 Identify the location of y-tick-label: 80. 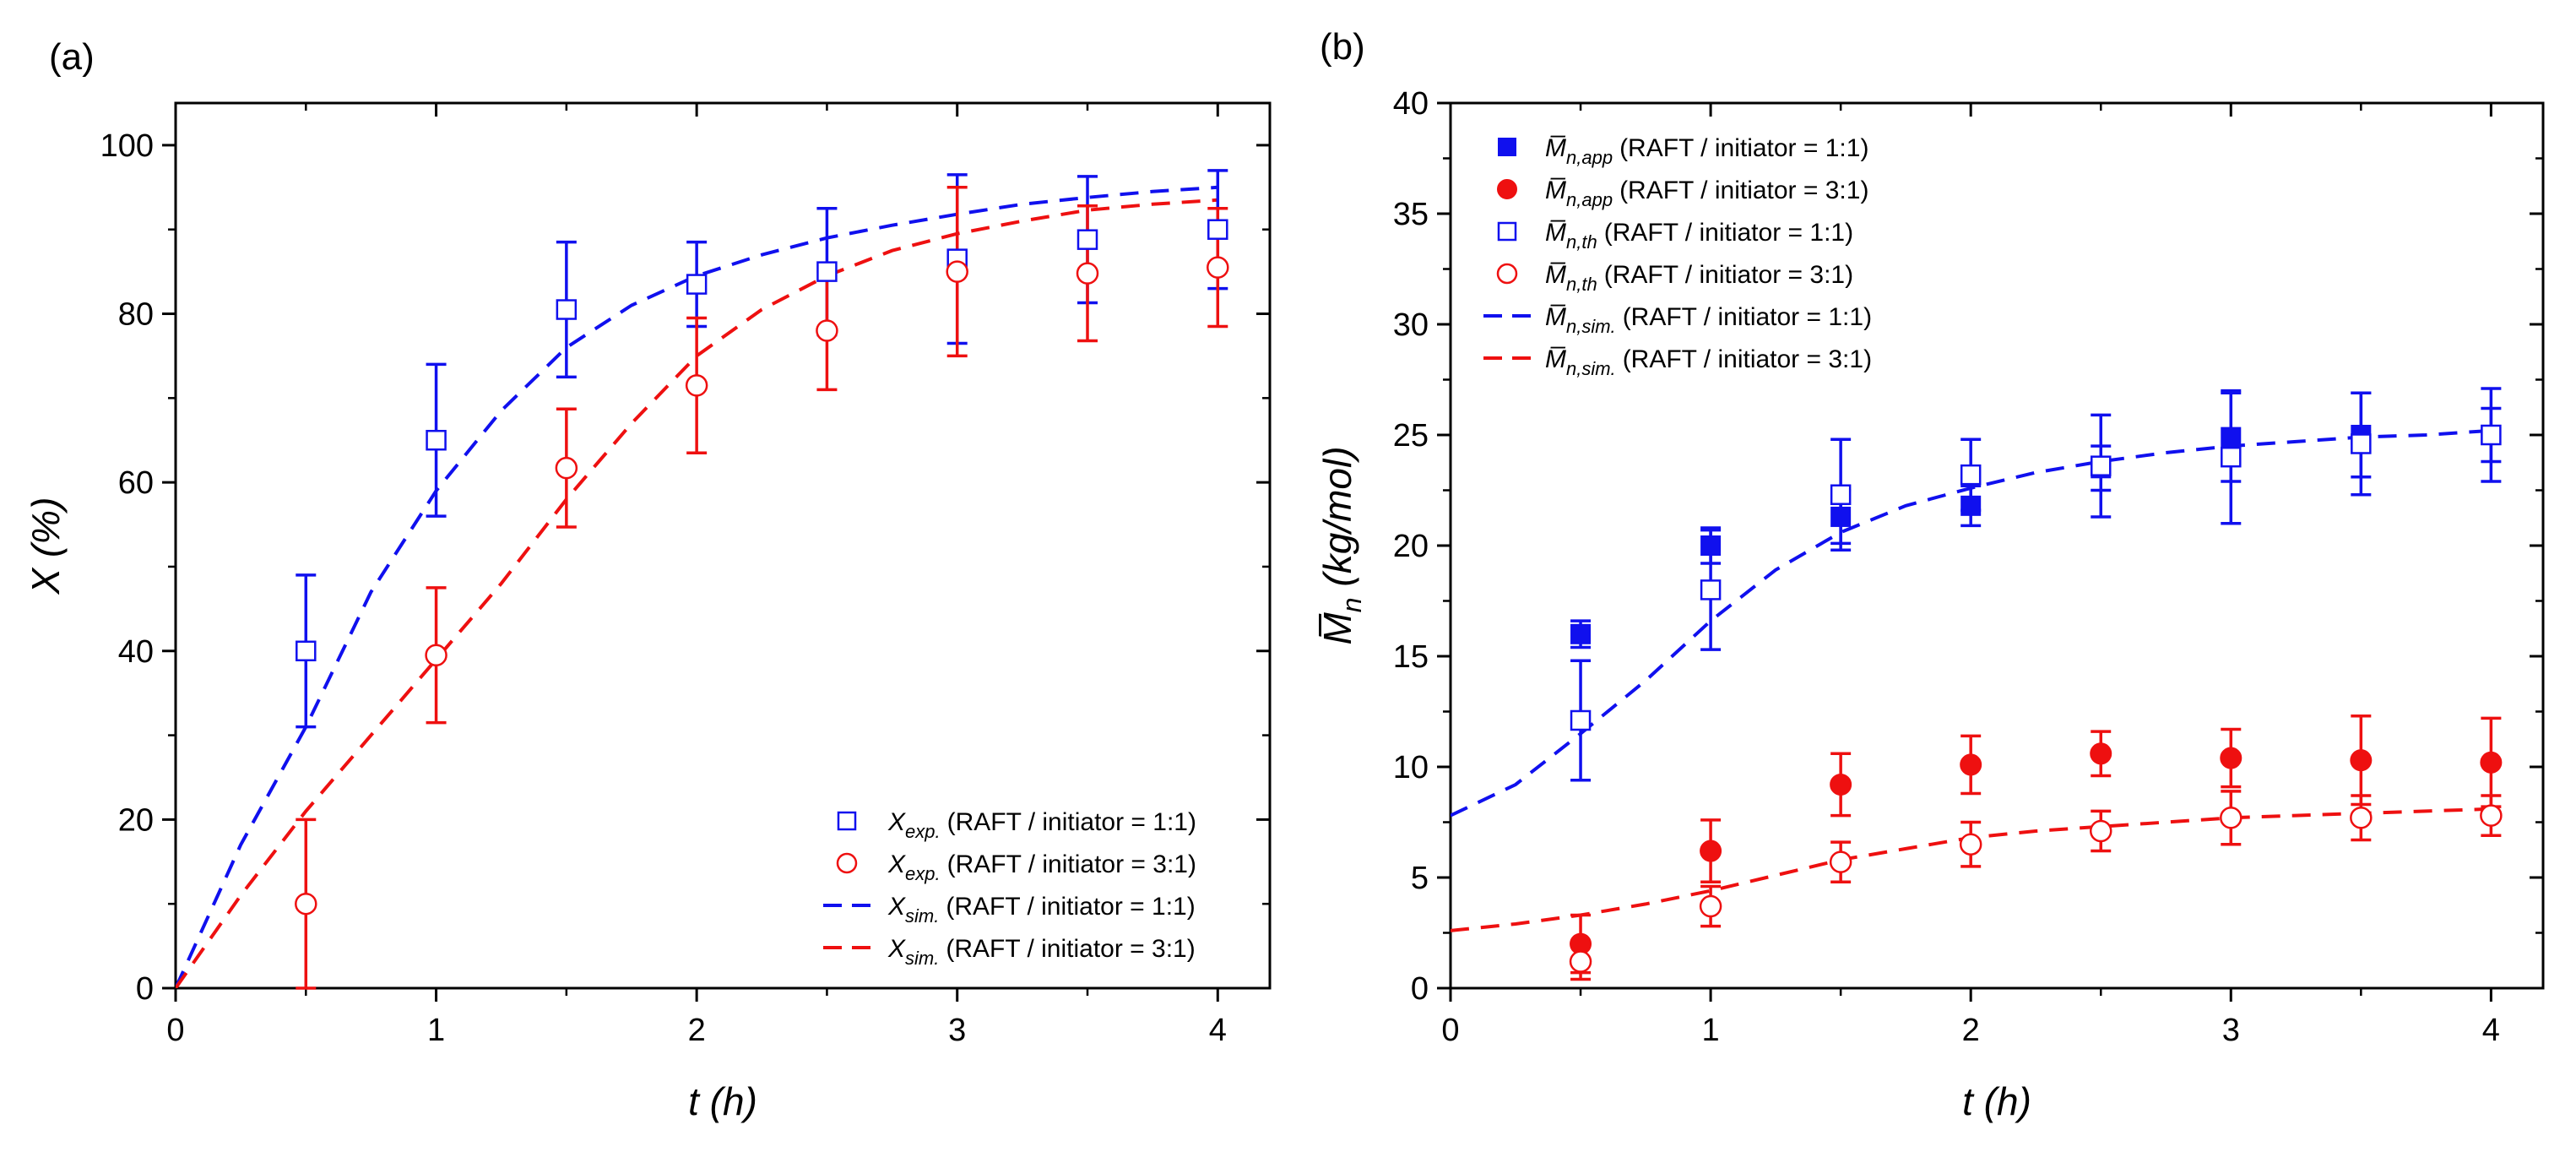
(136, 315).